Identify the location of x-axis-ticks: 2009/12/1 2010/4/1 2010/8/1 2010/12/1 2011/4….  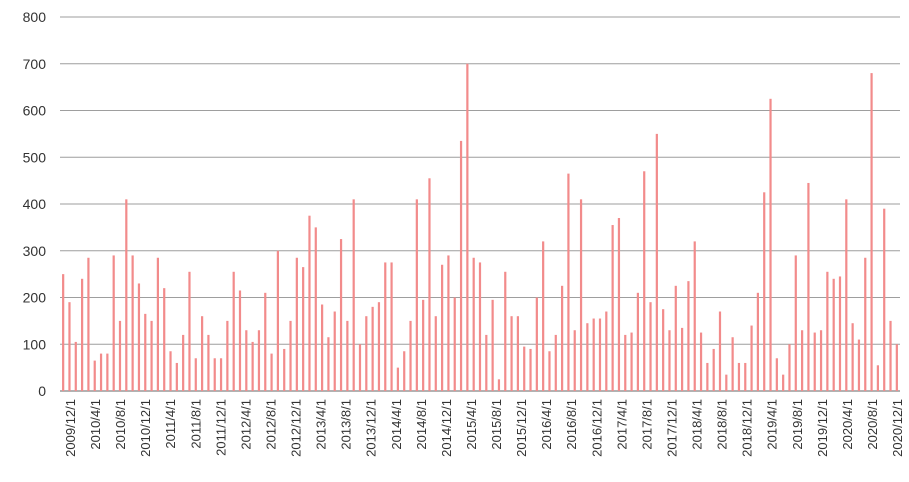
(484, 428).